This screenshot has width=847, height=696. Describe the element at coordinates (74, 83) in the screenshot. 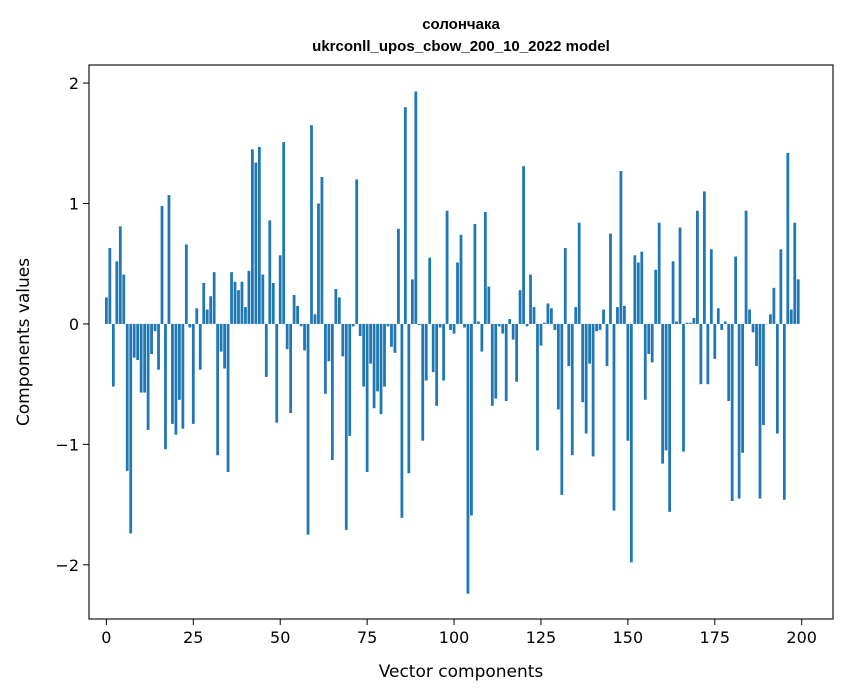

I see `y-tick-label: 2` at that location.